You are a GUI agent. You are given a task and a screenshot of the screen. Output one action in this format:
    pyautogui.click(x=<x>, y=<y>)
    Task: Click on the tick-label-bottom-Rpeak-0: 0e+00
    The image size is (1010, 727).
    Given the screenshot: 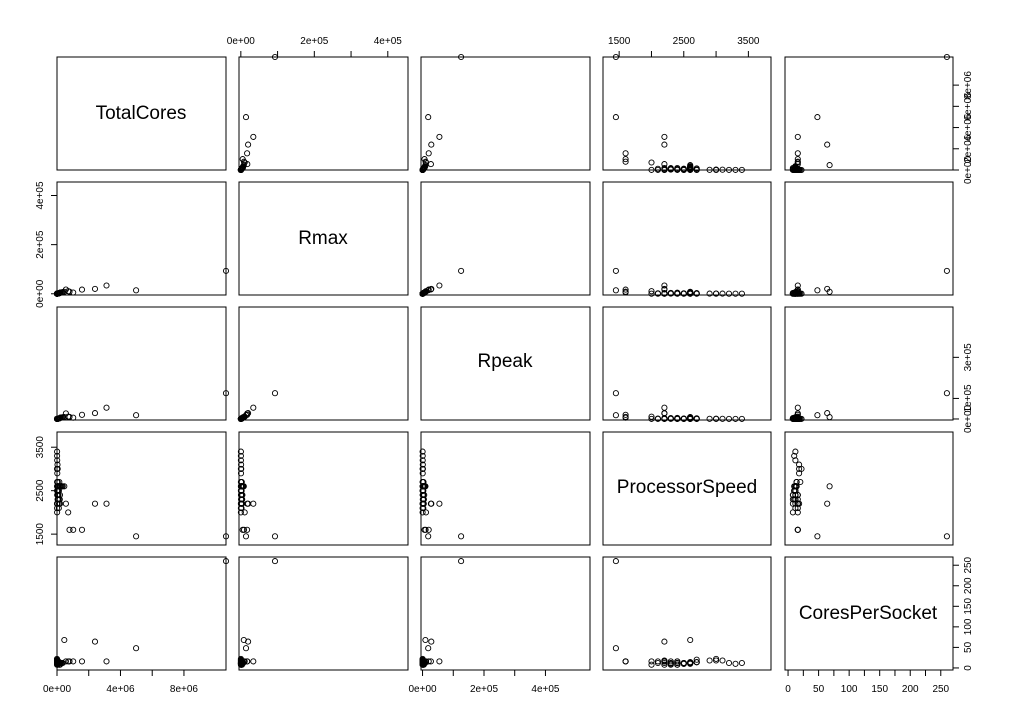 What is the action you would take?
    pyautogui.click(x=422, y=689)
    